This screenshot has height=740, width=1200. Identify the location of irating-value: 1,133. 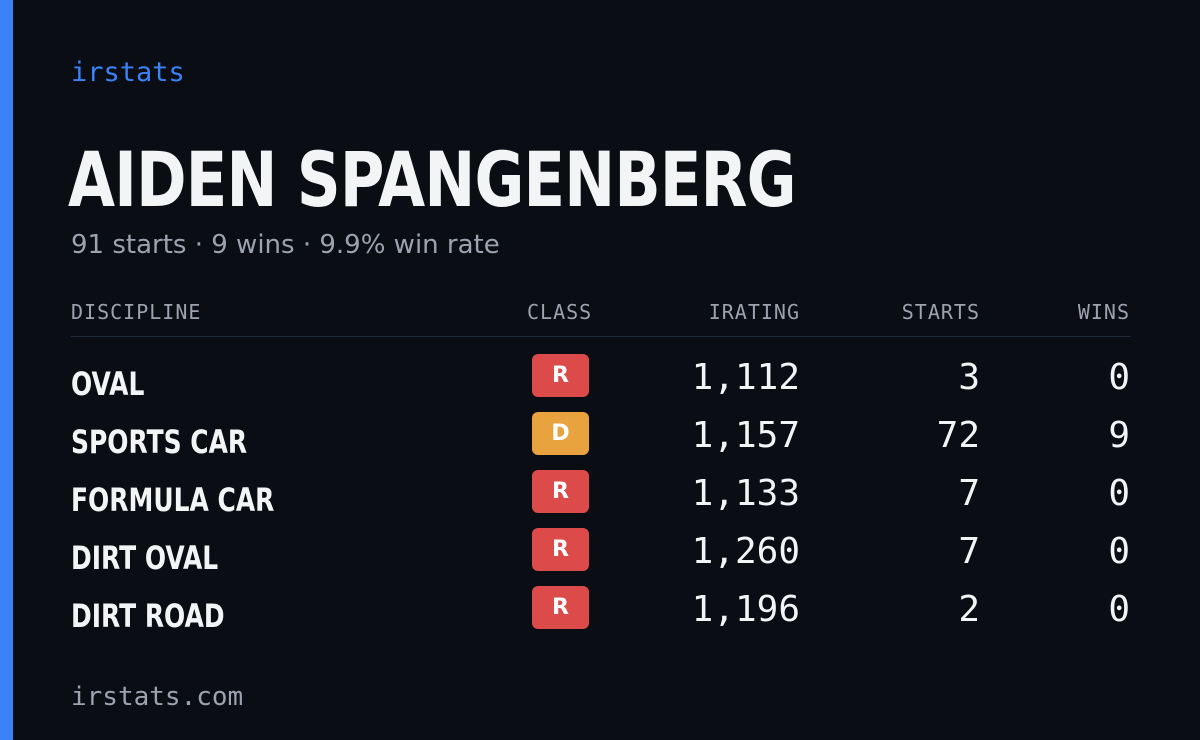
(745, 493).